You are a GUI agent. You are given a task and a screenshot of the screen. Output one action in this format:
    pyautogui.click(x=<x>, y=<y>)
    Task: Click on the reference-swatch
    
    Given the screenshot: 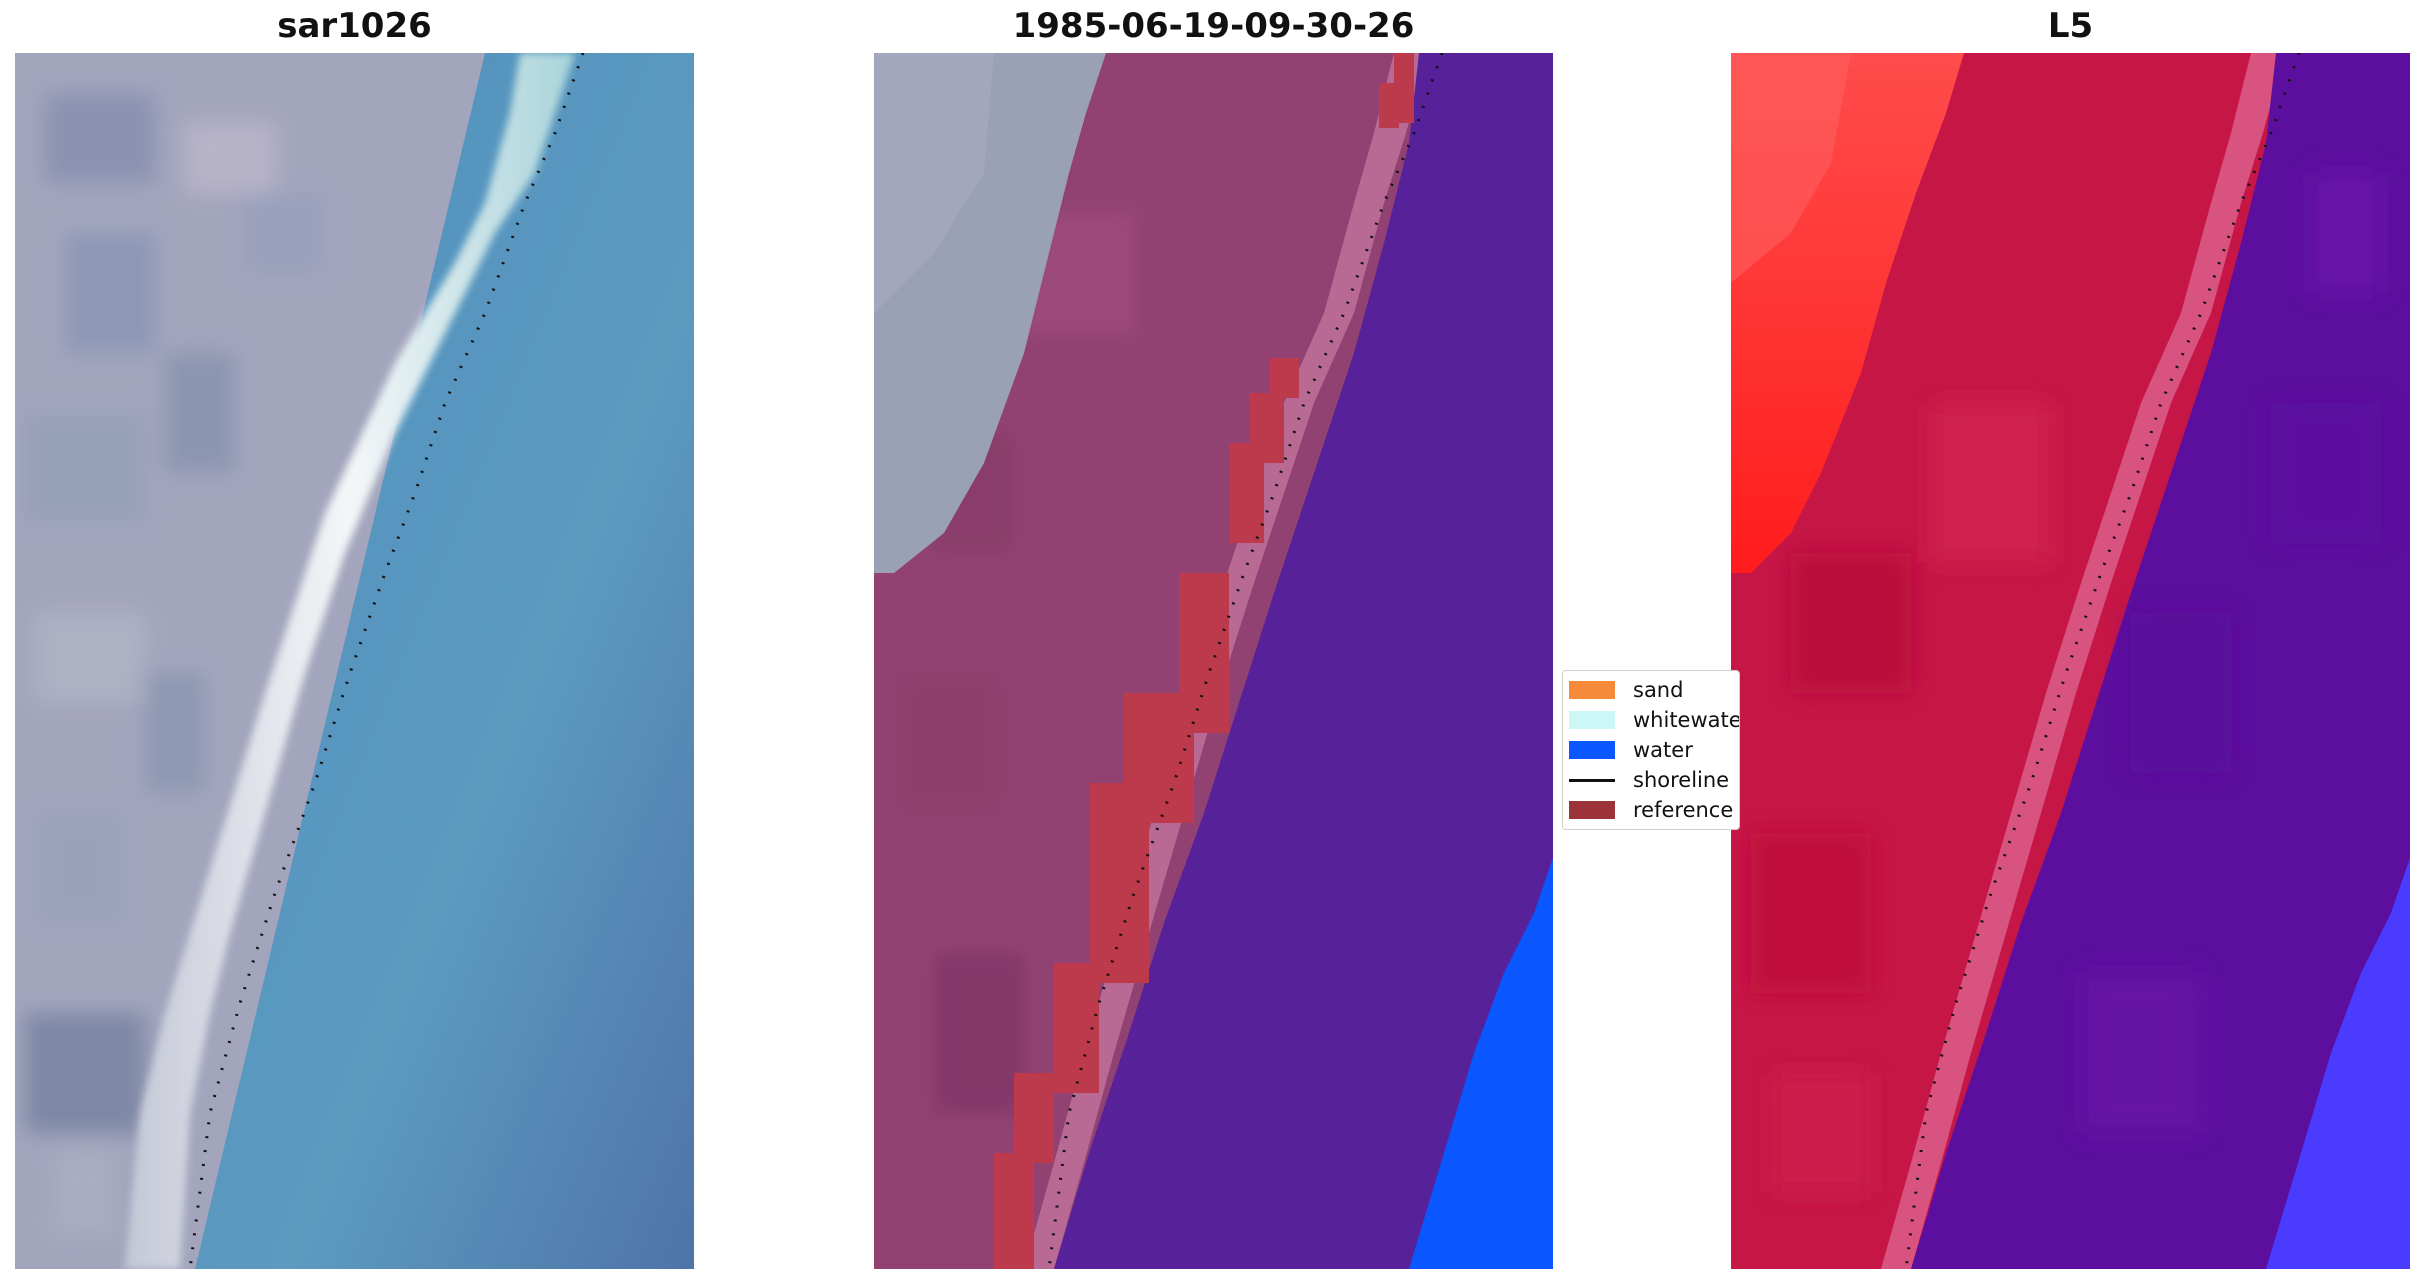 What is the action you would take?
    pyautogui.click(x=1592, y=810)
    